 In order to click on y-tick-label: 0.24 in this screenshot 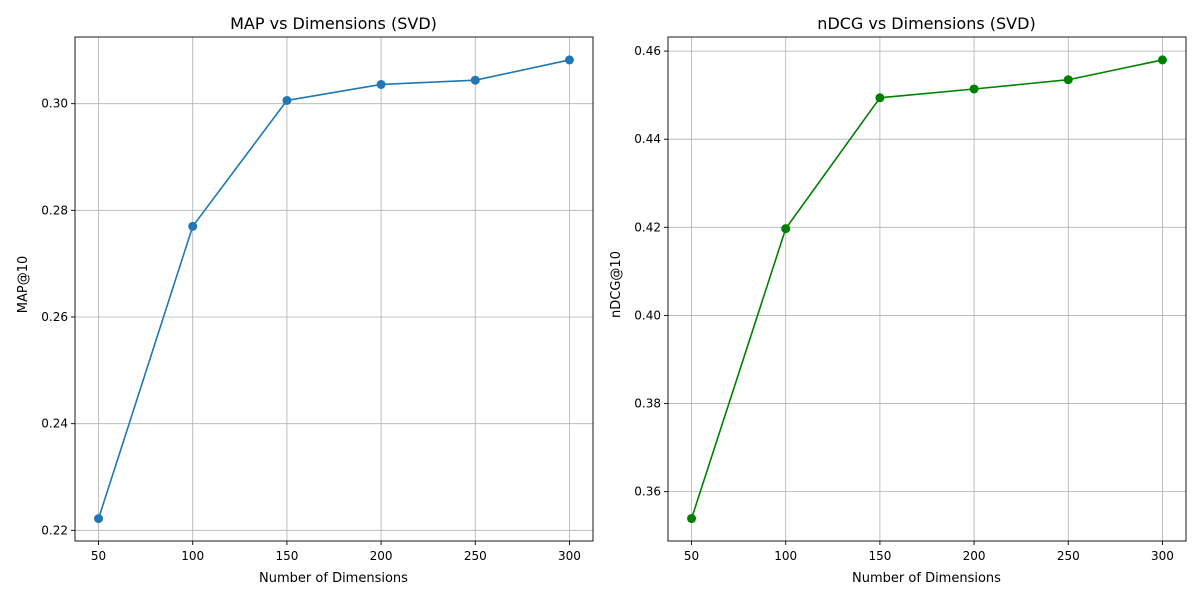, I will do `click(54, 424)`.